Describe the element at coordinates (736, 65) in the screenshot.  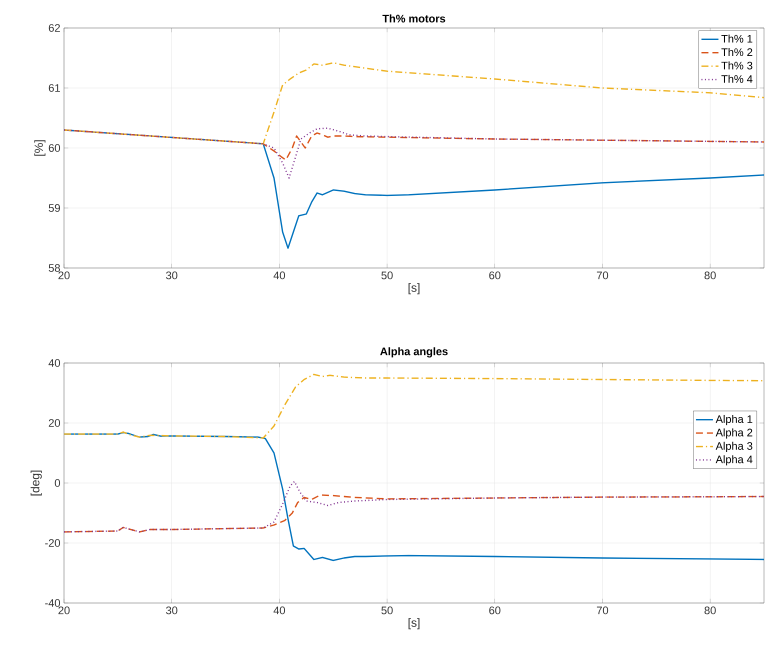
I see `legend-label: Th% 3` at that location.